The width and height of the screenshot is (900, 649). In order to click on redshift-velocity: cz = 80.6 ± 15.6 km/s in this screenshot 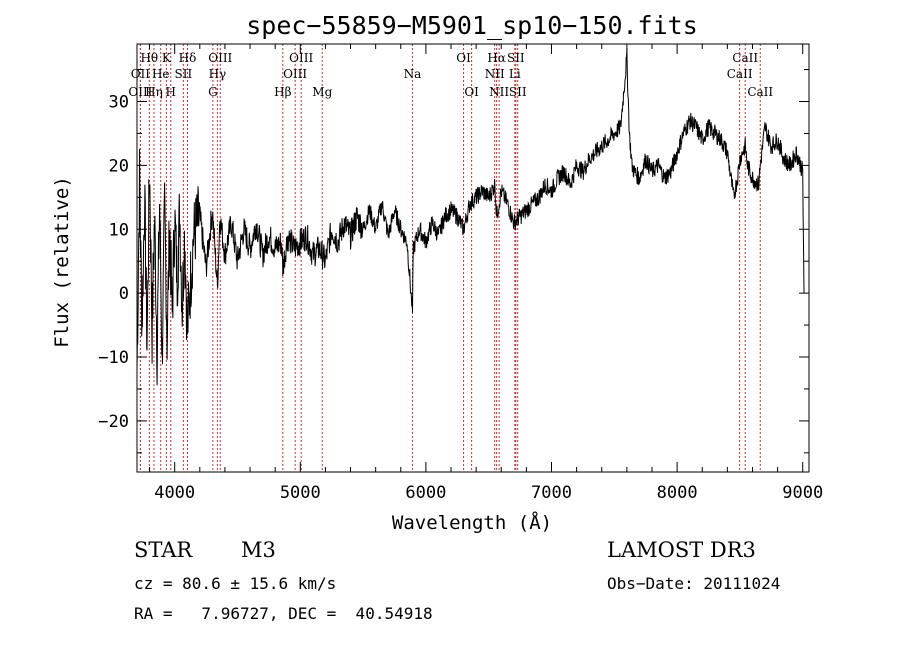, I will do `click(235, 583)`.